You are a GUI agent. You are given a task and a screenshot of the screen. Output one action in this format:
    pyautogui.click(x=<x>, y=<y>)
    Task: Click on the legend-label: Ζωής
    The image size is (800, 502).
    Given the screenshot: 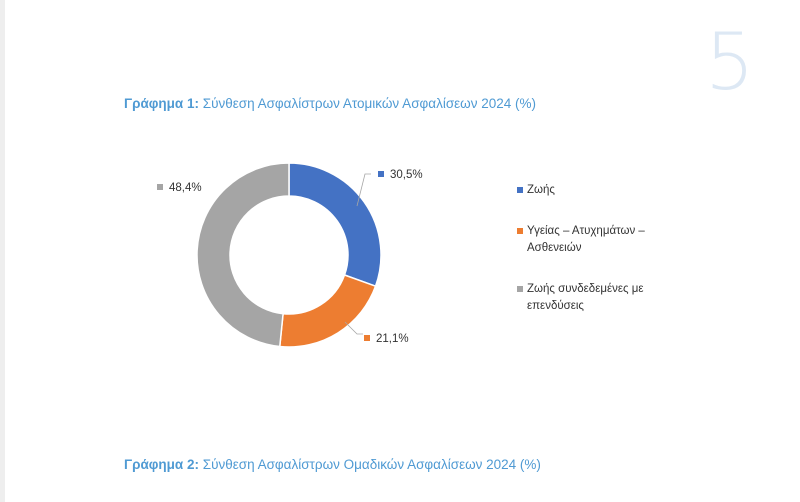 What is the action you would take?
    pyautogui.click(x=541, y=190)
    